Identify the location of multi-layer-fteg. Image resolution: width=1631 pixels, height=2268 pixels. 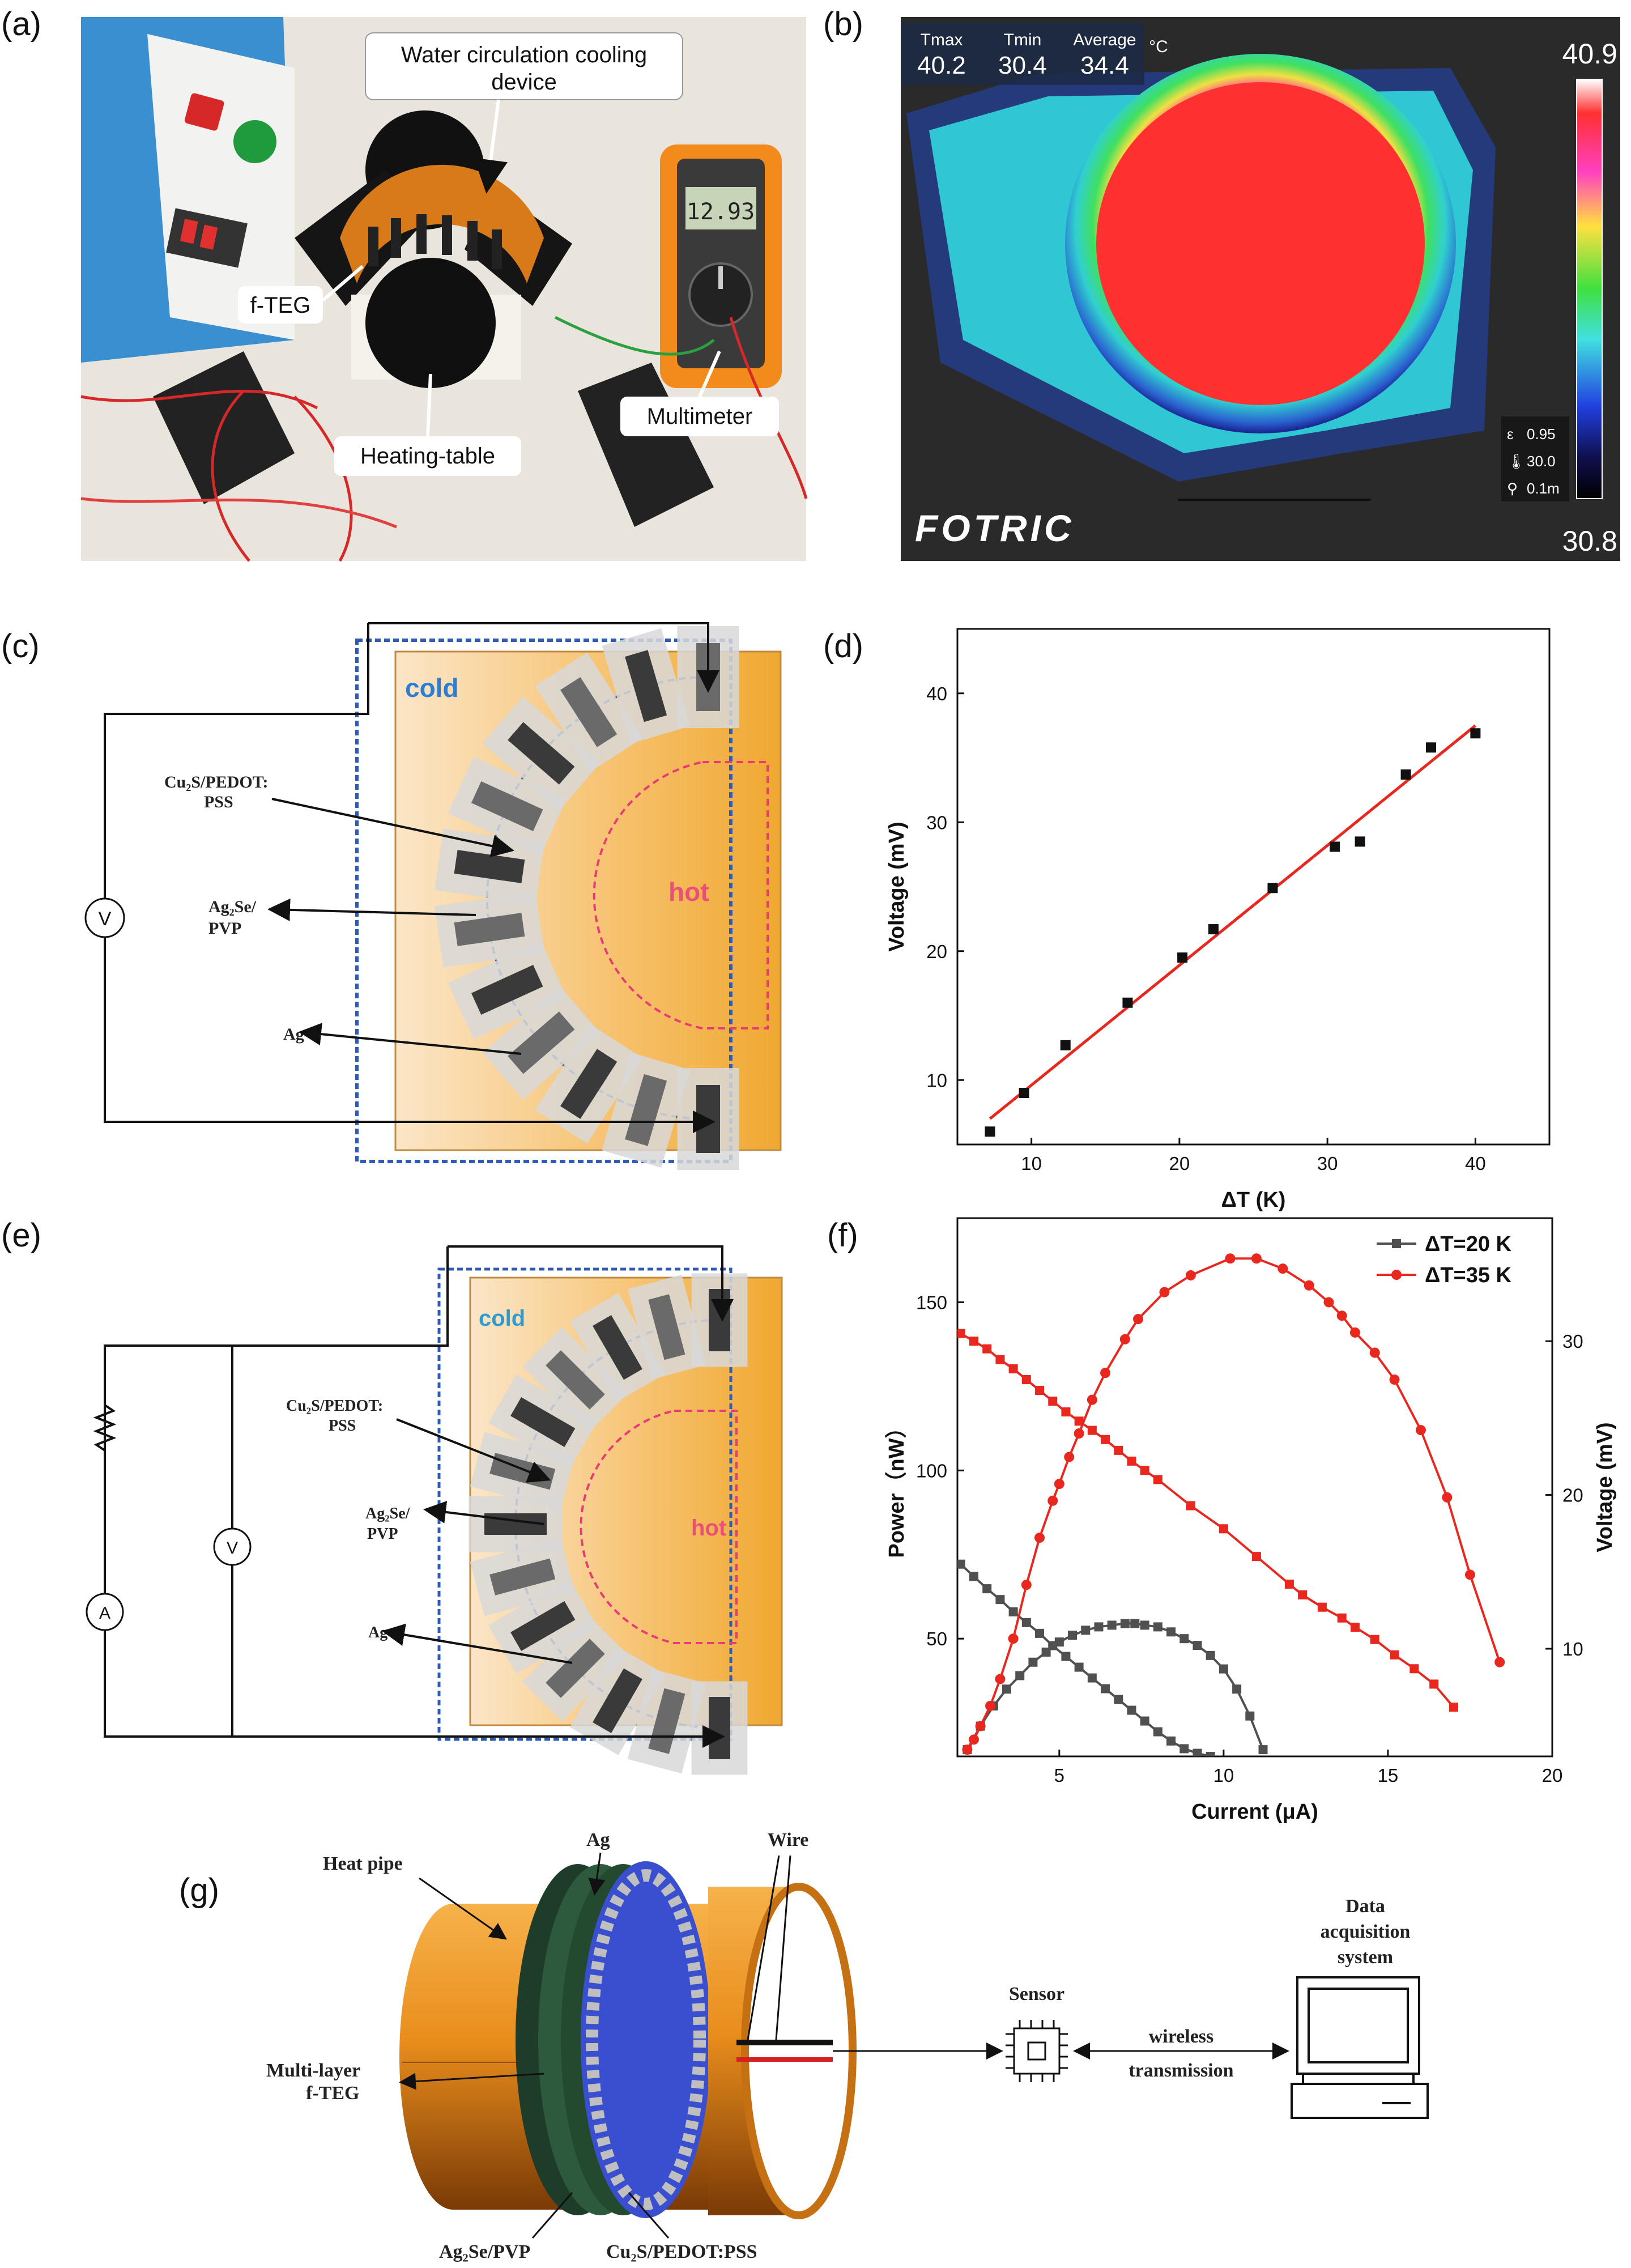
(613, 2040).